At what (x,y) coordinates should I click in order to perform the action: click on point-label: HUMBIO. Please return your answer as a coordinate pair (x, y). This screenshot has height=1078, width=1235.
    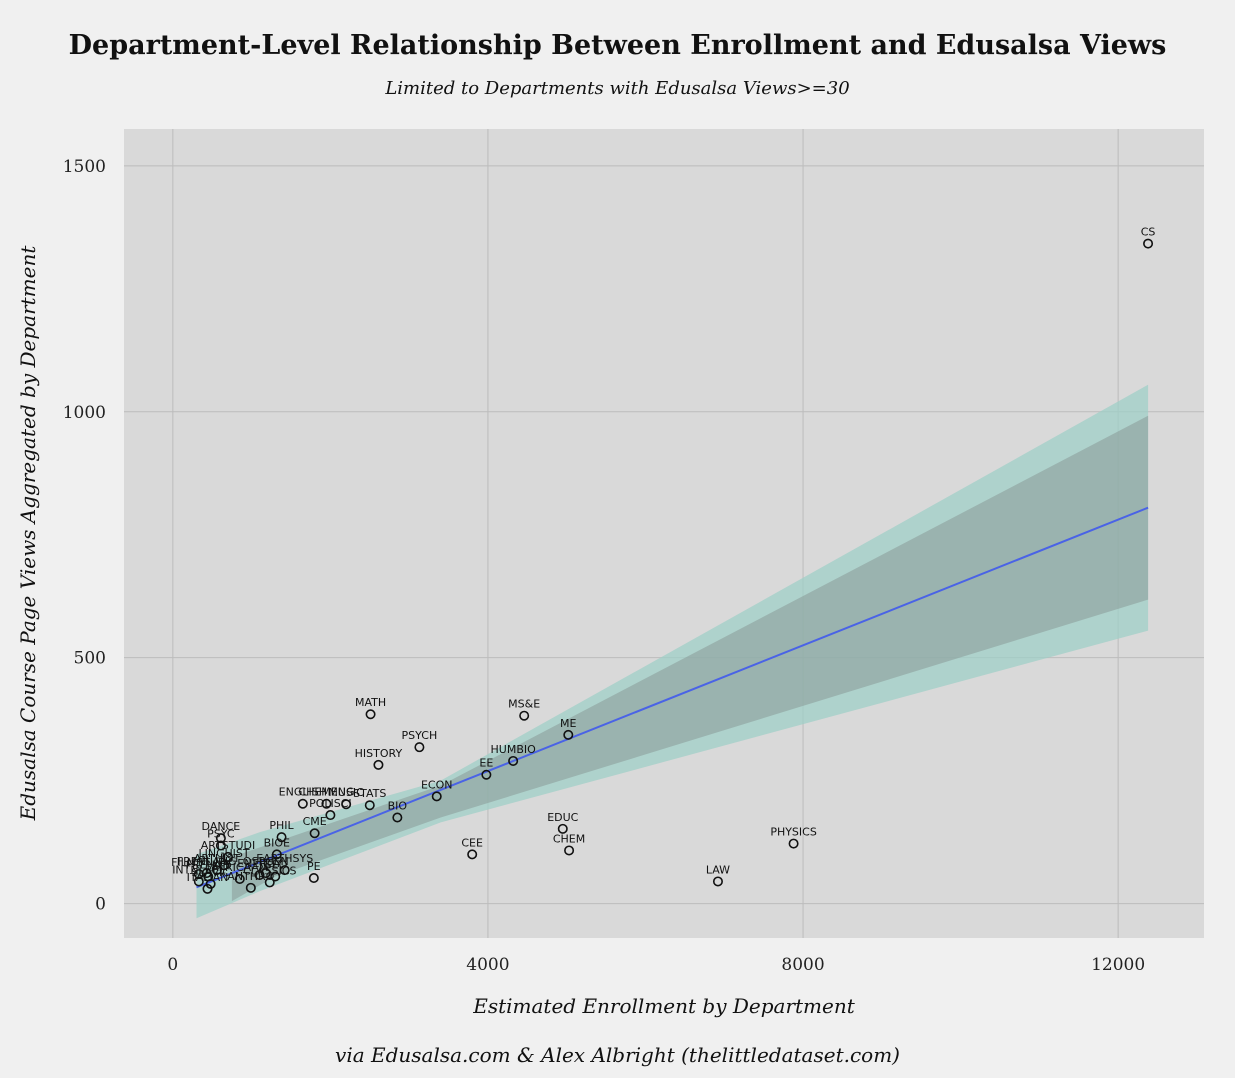
    Looking at the image, I should click on (514, 749).